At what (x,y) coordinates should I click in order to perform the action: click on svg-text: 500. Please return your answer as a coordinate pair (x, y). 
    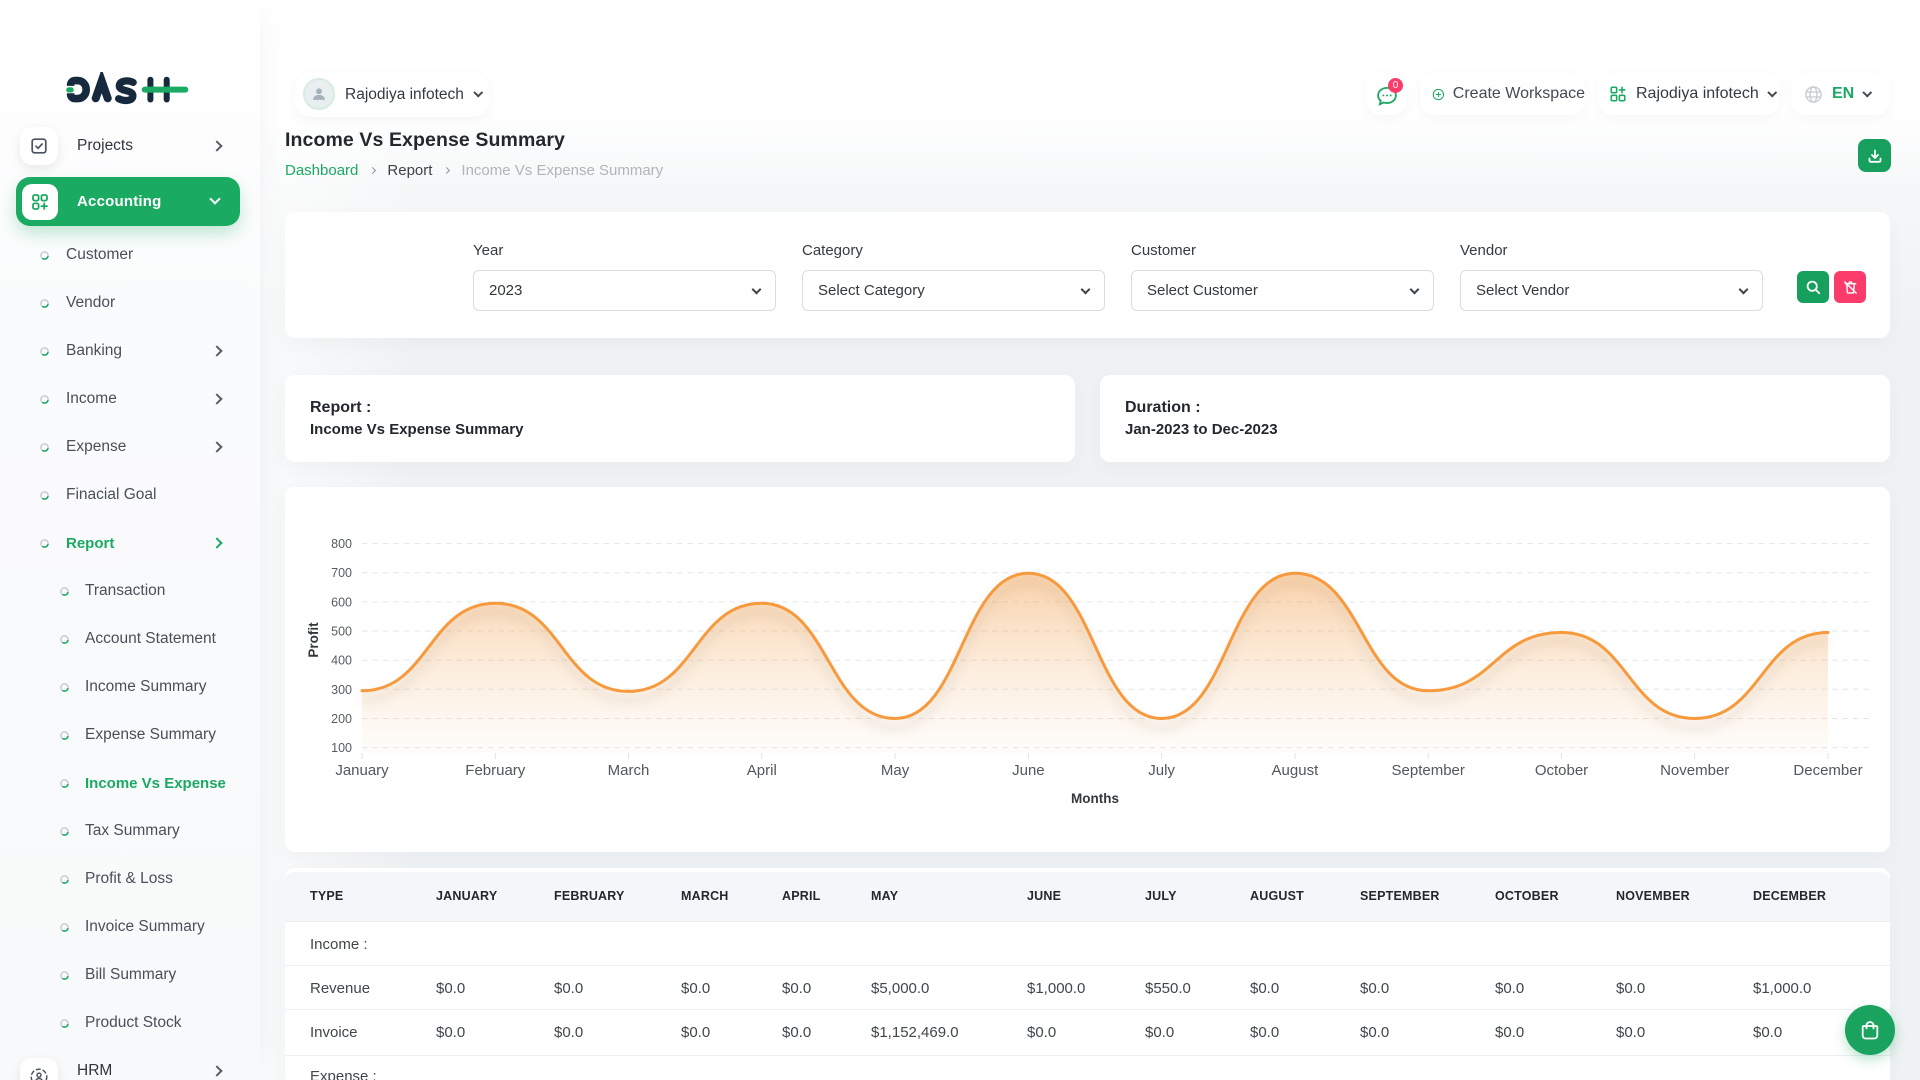
    Looking at the image, I should click on (341, 632).